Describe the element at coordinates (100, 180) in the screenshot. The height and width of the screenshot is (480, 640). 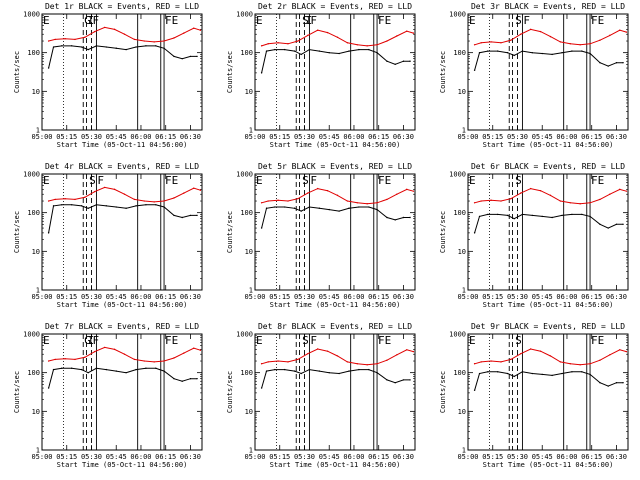
I see `segment-marker: F` at that location.